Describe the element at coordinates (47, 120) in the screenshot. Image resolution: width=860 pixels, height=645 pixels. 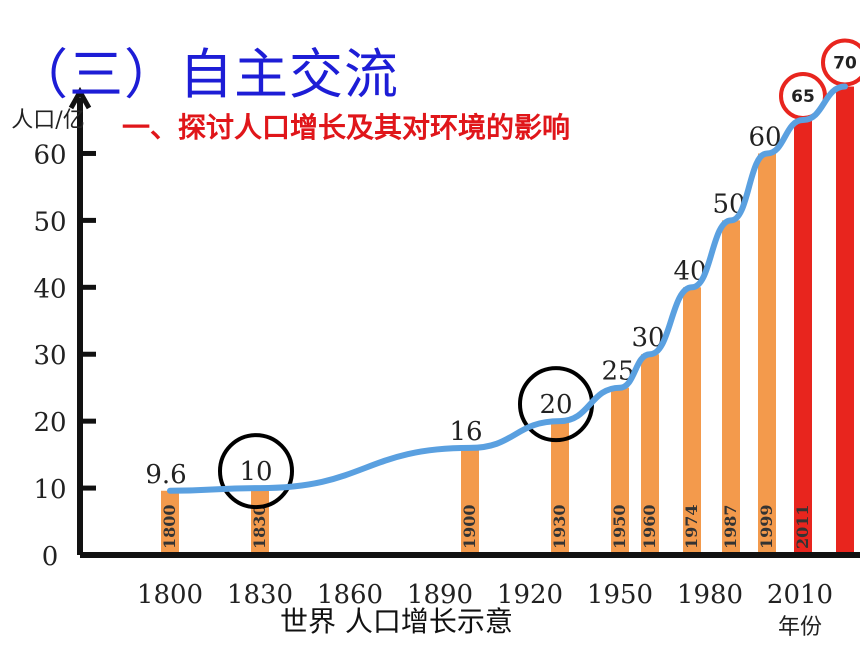
I see `y-axis-label: 人口/亿` at that location.